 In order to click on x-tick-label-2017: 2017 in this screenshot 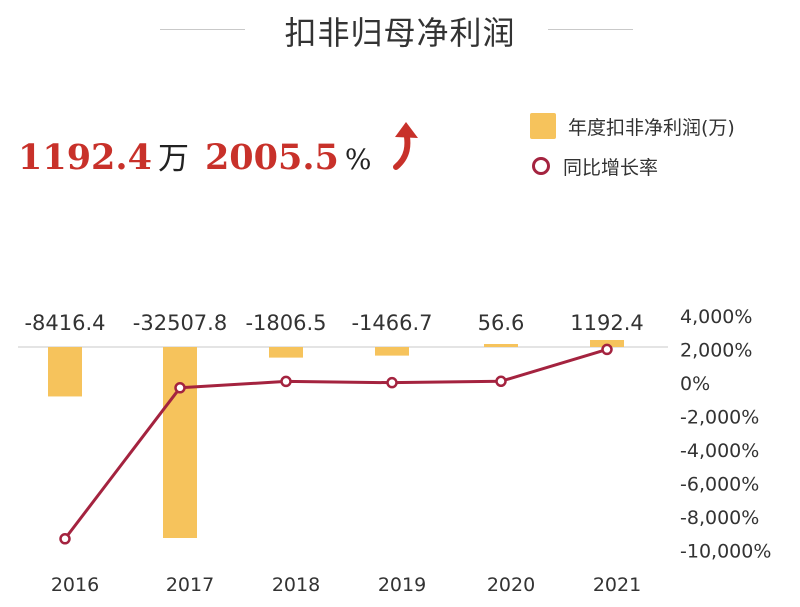, I will do `click(190, 585)`.